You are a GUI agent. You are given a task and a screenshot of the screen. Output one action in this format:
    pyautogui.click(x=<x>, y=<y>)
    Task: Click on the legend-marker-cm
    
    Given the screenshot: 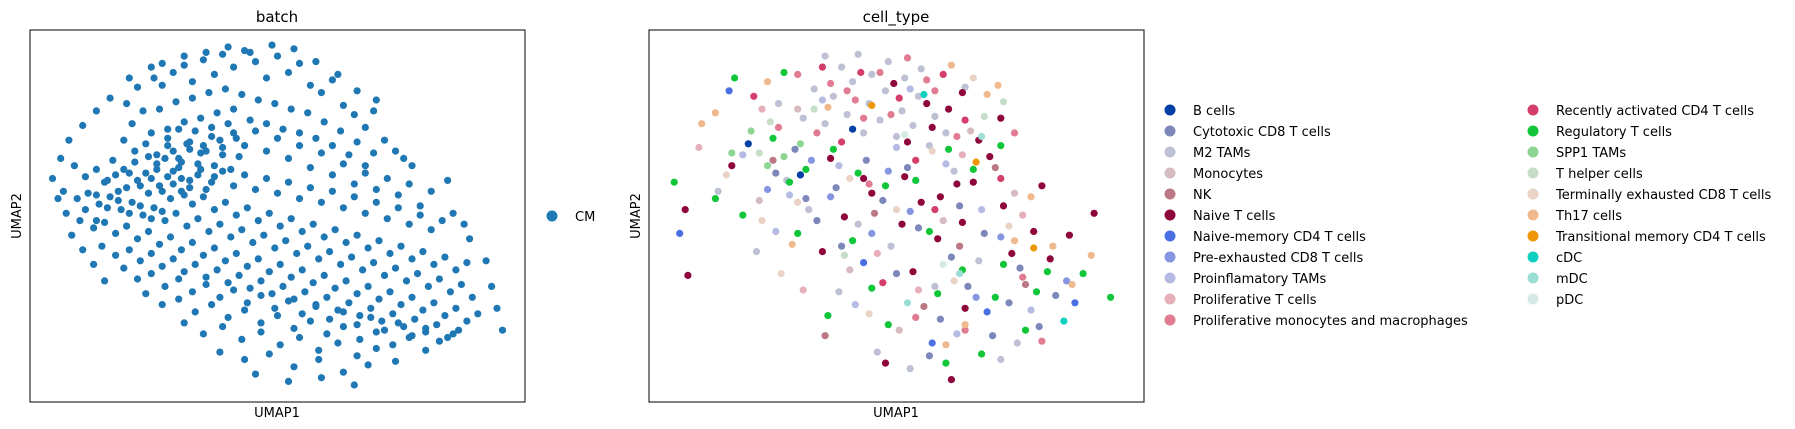 What is the action you would take?
    pyautogui.click(x=552, y=216)
    